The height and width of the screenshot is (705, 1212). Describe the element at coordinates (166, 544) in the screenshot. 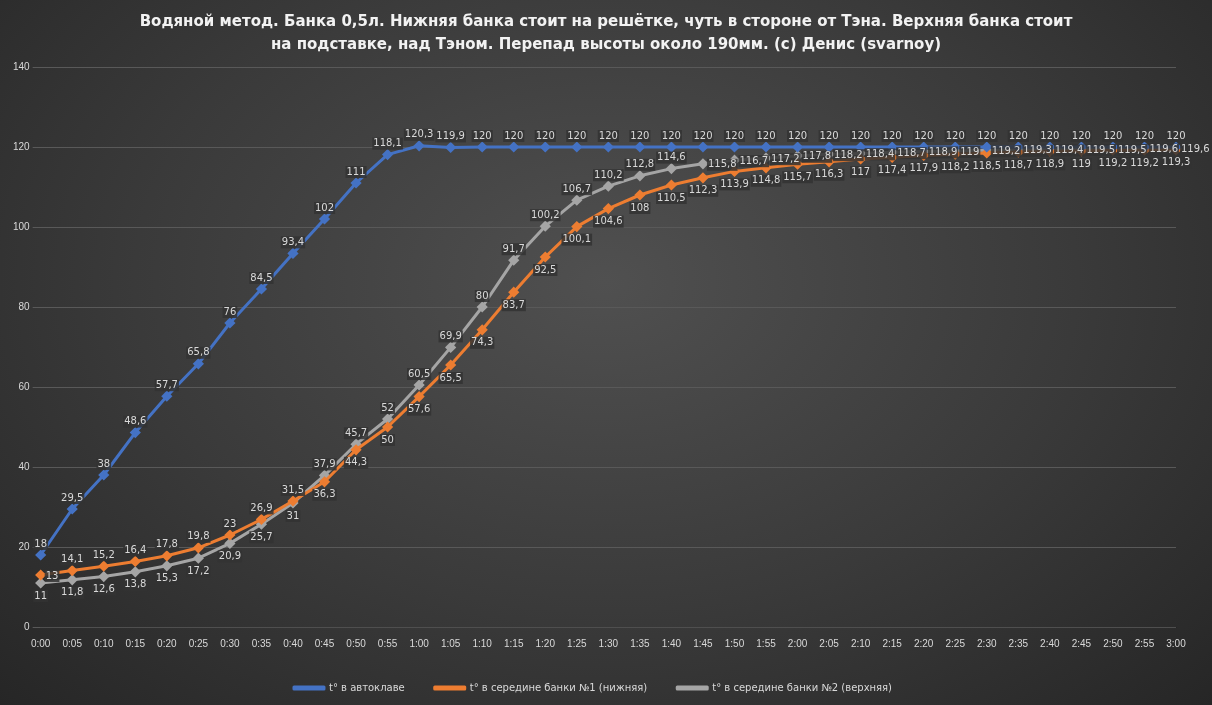

I see `data-label: 17,8` at that location.